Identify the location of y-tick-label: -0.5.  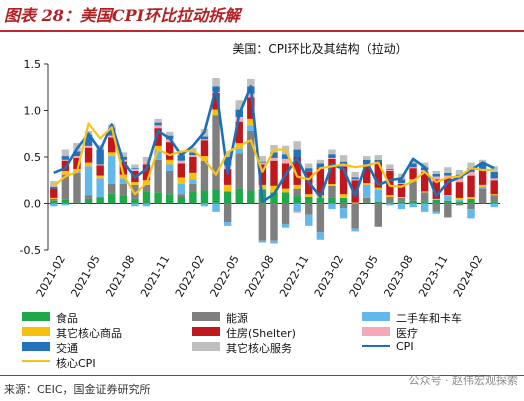
(30, 250).